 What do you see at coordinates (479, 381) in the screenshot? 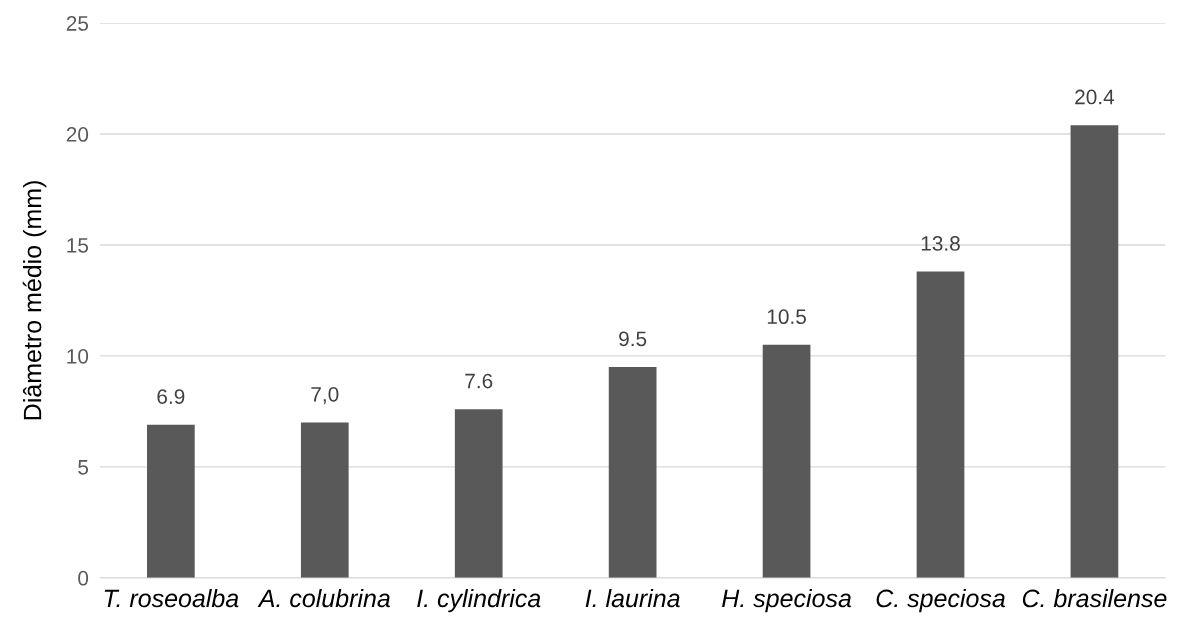
I see `data-label: 7.6` at bounding box center [479, 381].